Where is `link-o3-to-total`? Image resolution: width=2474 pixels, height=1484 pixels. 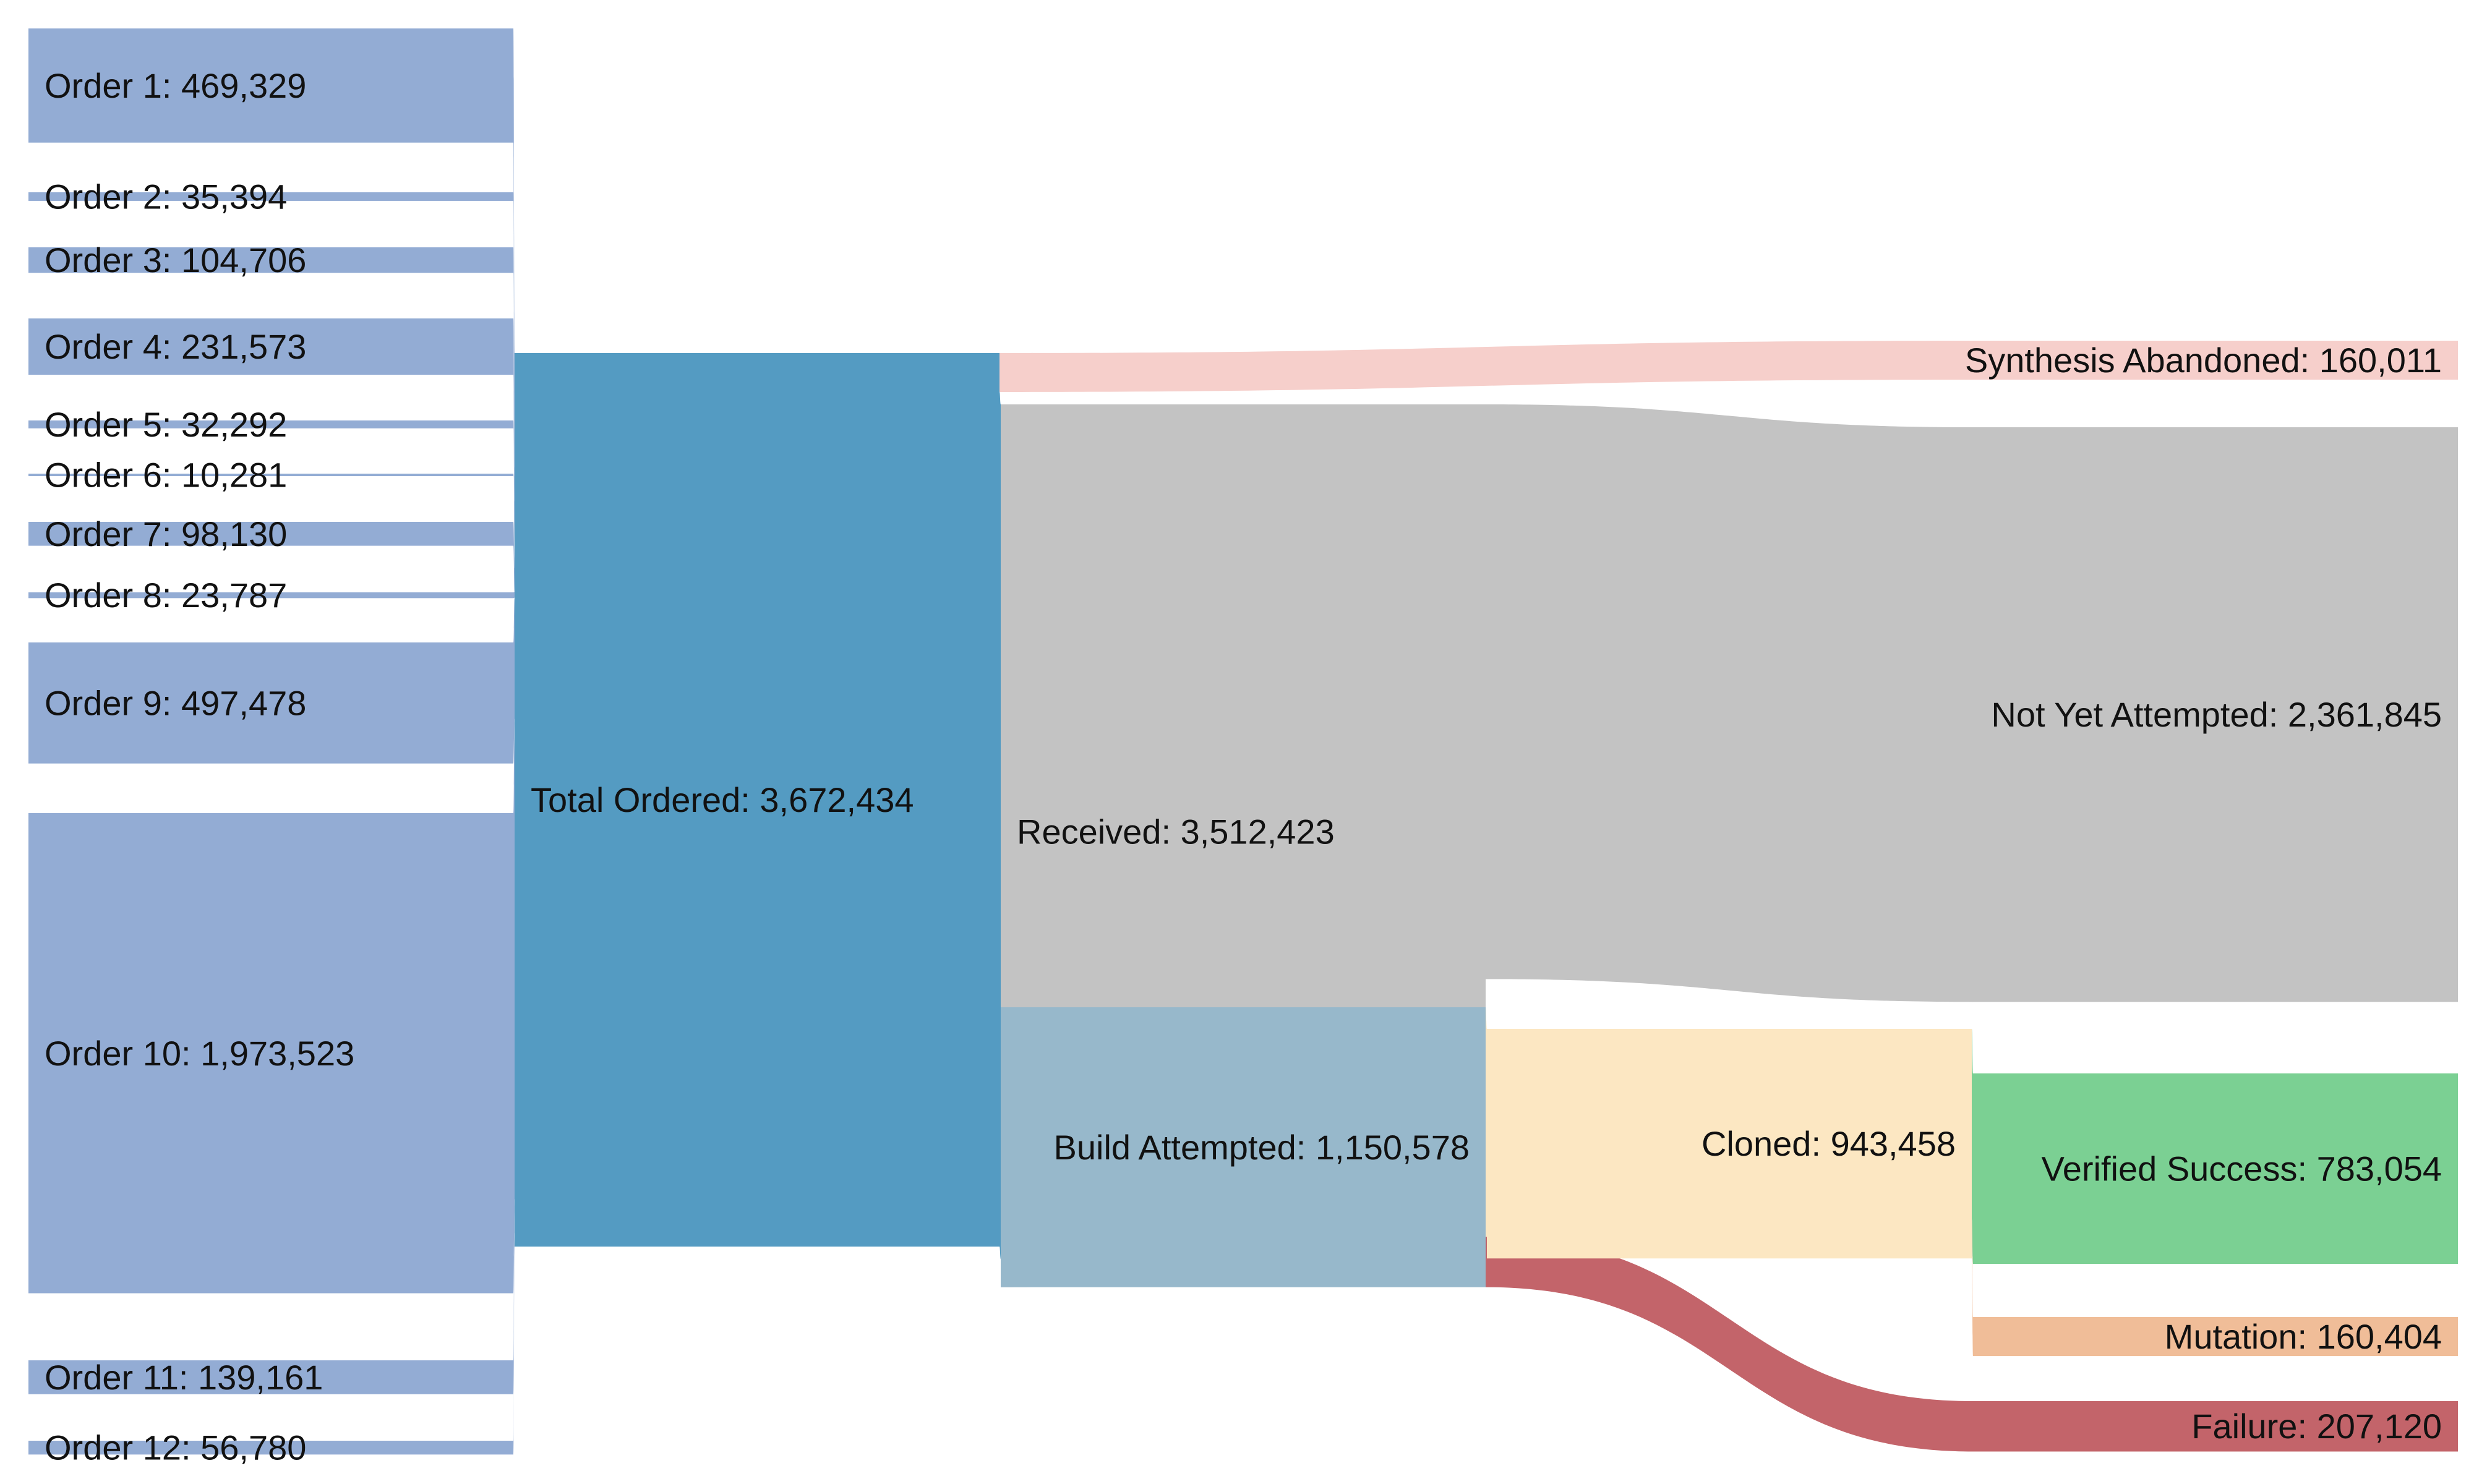 link-o3-to-total is located at coordinates (514, 374).